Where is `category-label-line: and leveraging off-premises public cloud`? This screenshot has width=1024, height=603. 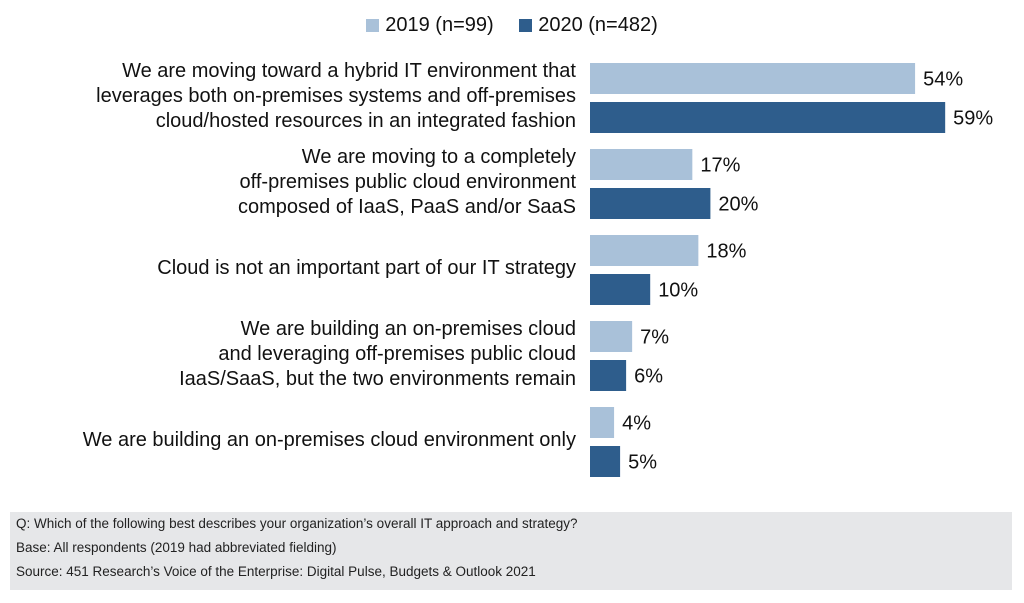 category-label-line: and leveraging off-premises public cloud is located at coordinates (397, 353).